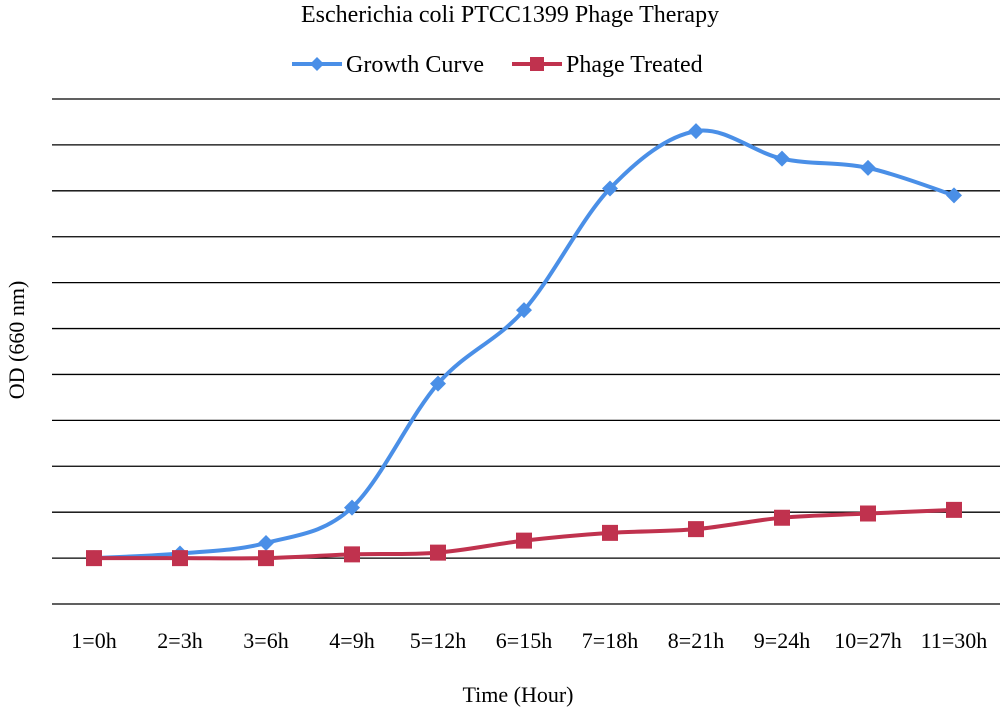  What do you see at coordinates (634, 65) in the screenshot?
I see `legend-label: Phage Treated` at bounding box center [634, 65].